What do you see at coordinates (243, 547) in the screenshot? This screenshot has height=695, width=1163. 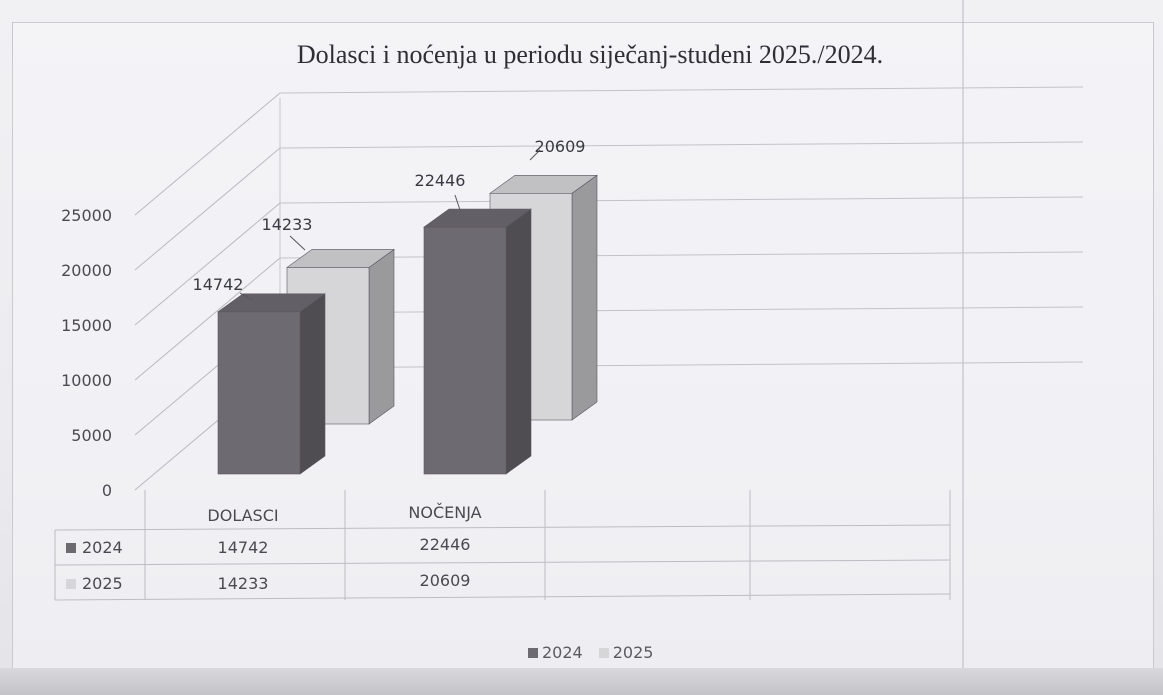 I see `table-cell-2024-dolasci: 14742` at bounding box center [243, 547].